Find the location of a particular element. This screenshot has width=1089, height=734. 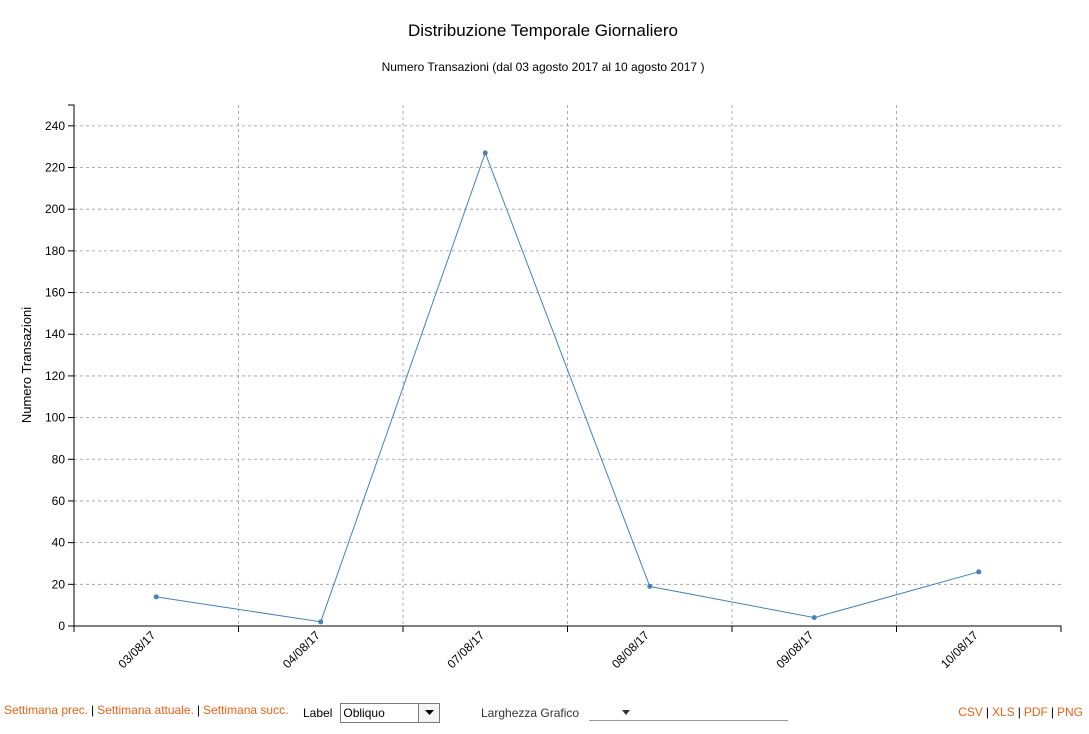

export-links: CSV | XLS | PDF | PNG is located at coordinates (1020, 712).